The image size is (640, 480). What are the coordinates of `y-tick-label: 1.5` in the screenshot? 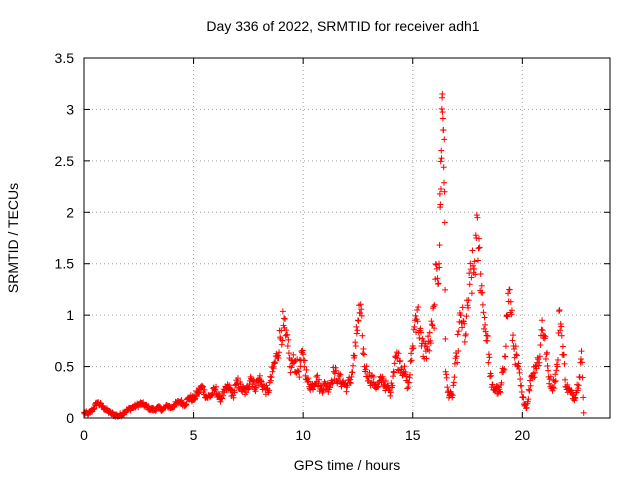 It's located at (65, 264).